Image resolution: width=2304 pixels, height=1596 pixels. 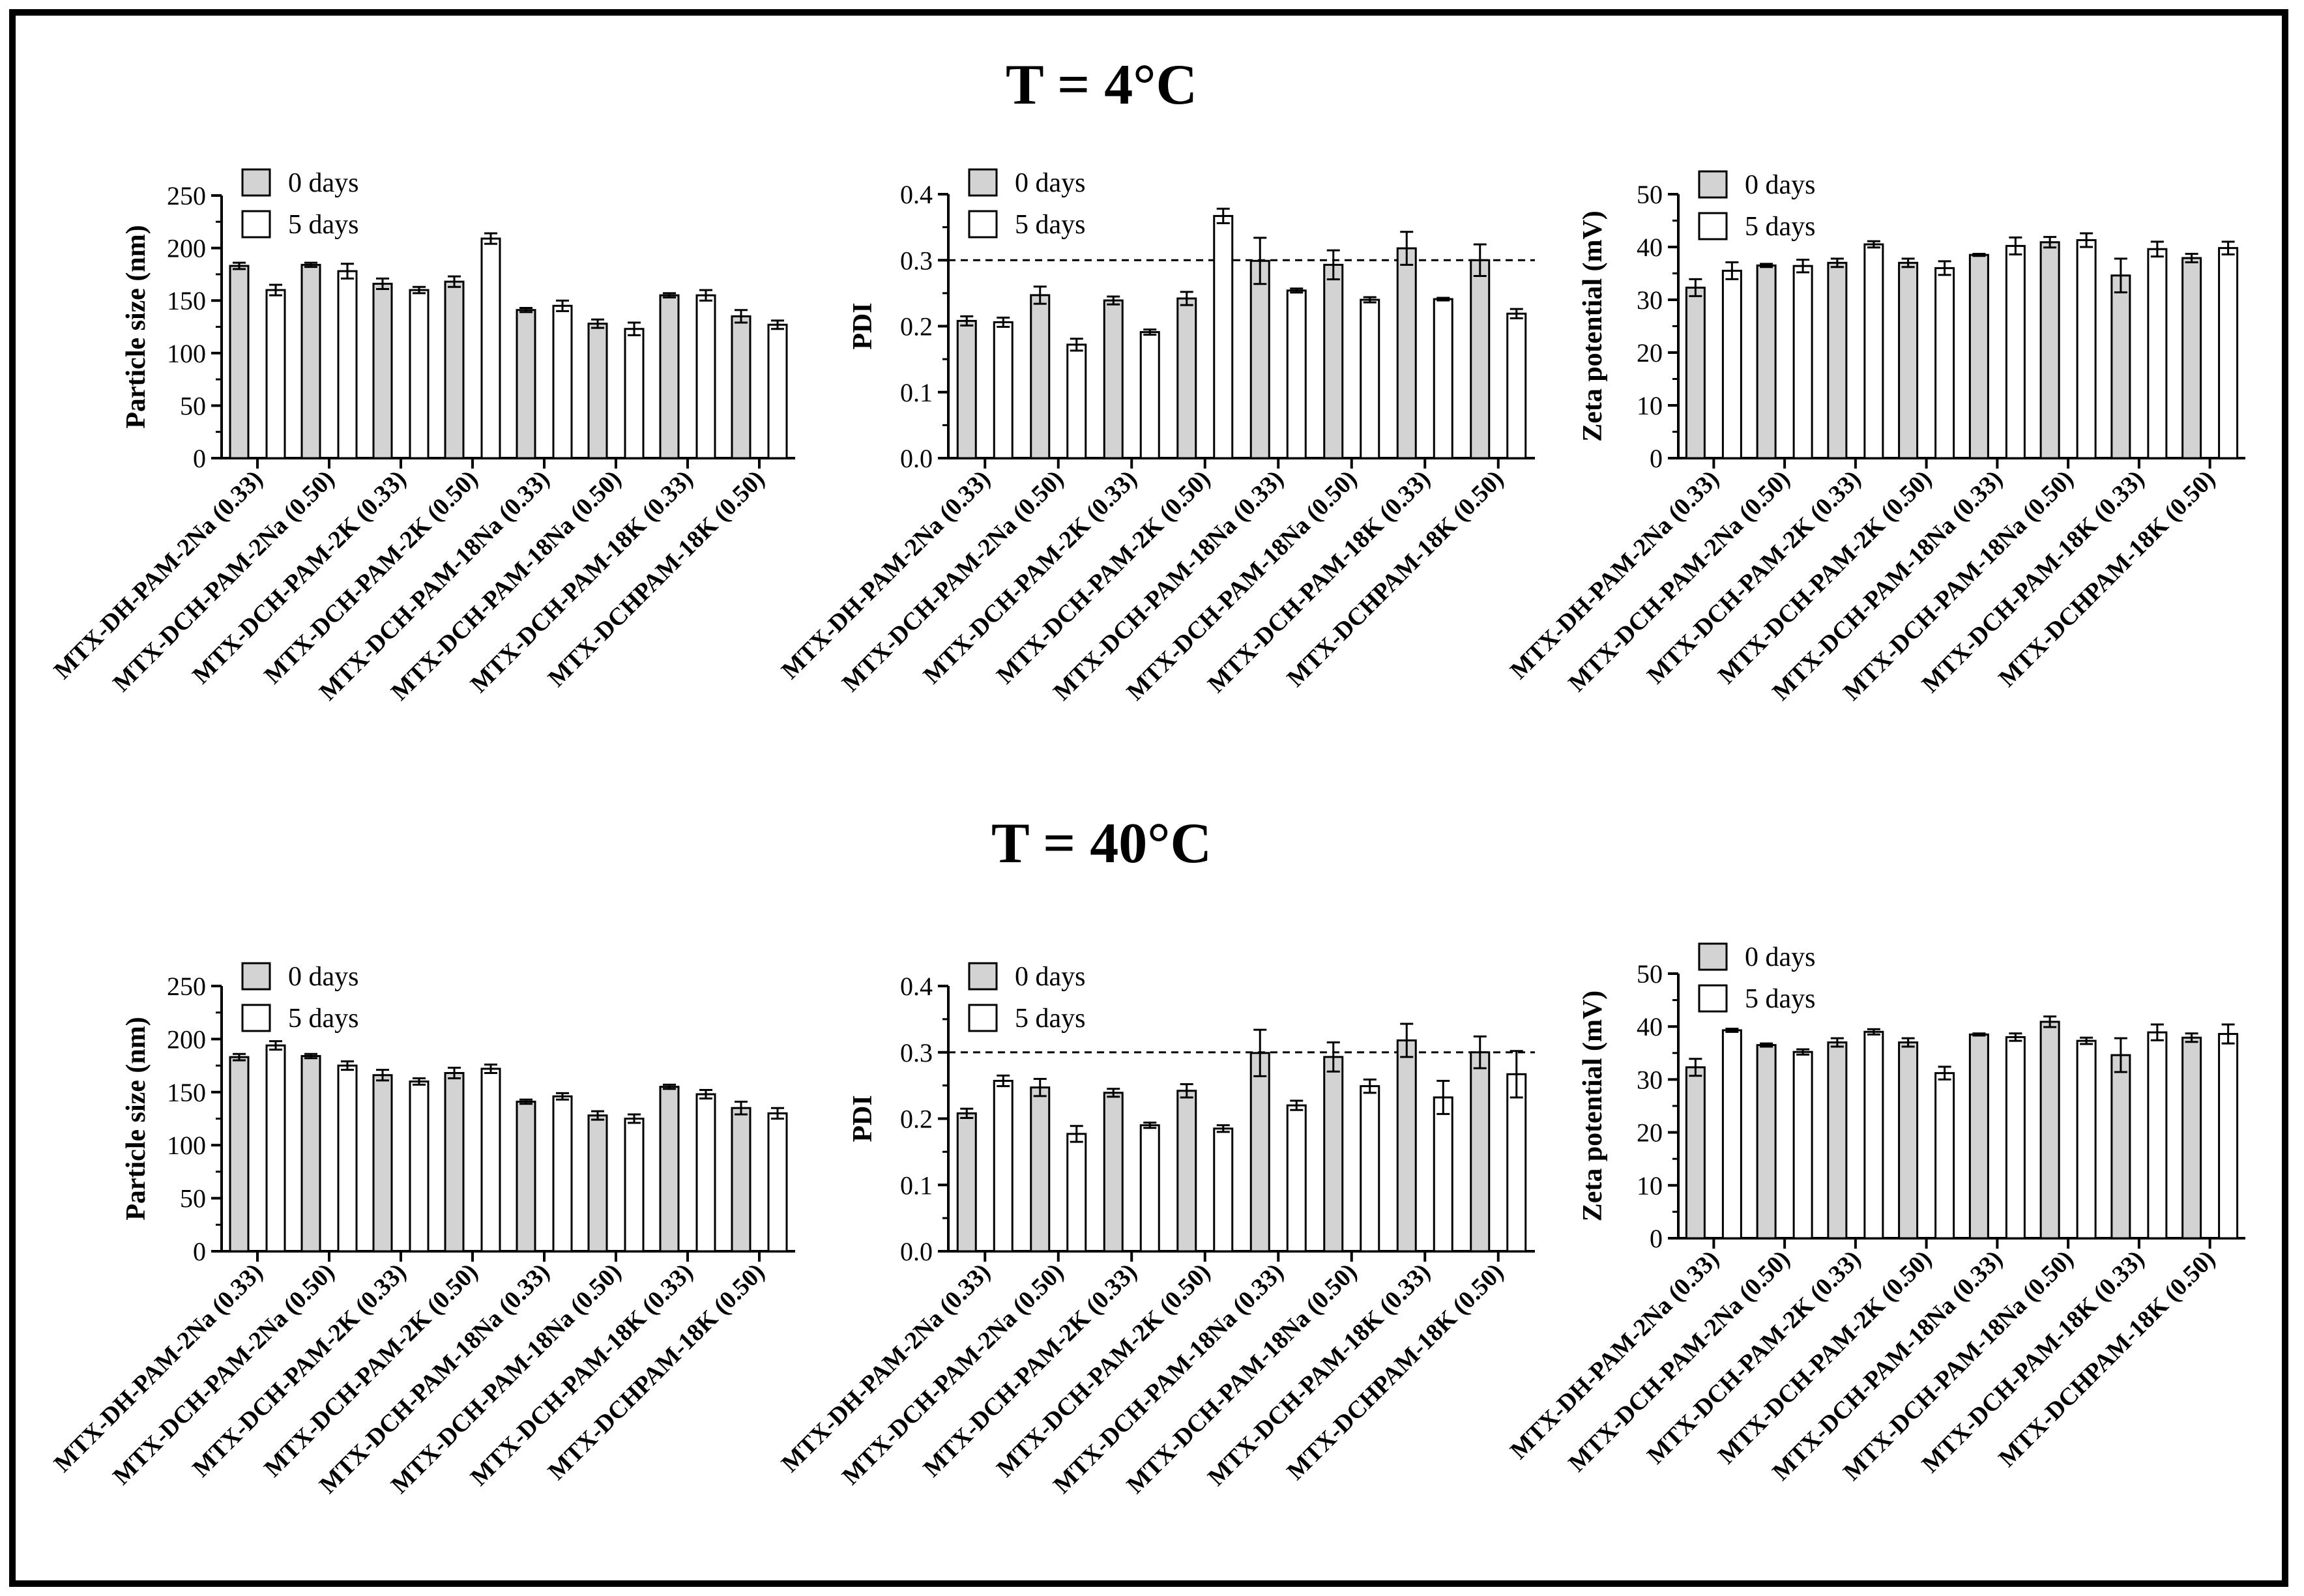 I want to click on section-title-40c: T = 40°C, so click(x=1101, y=843).